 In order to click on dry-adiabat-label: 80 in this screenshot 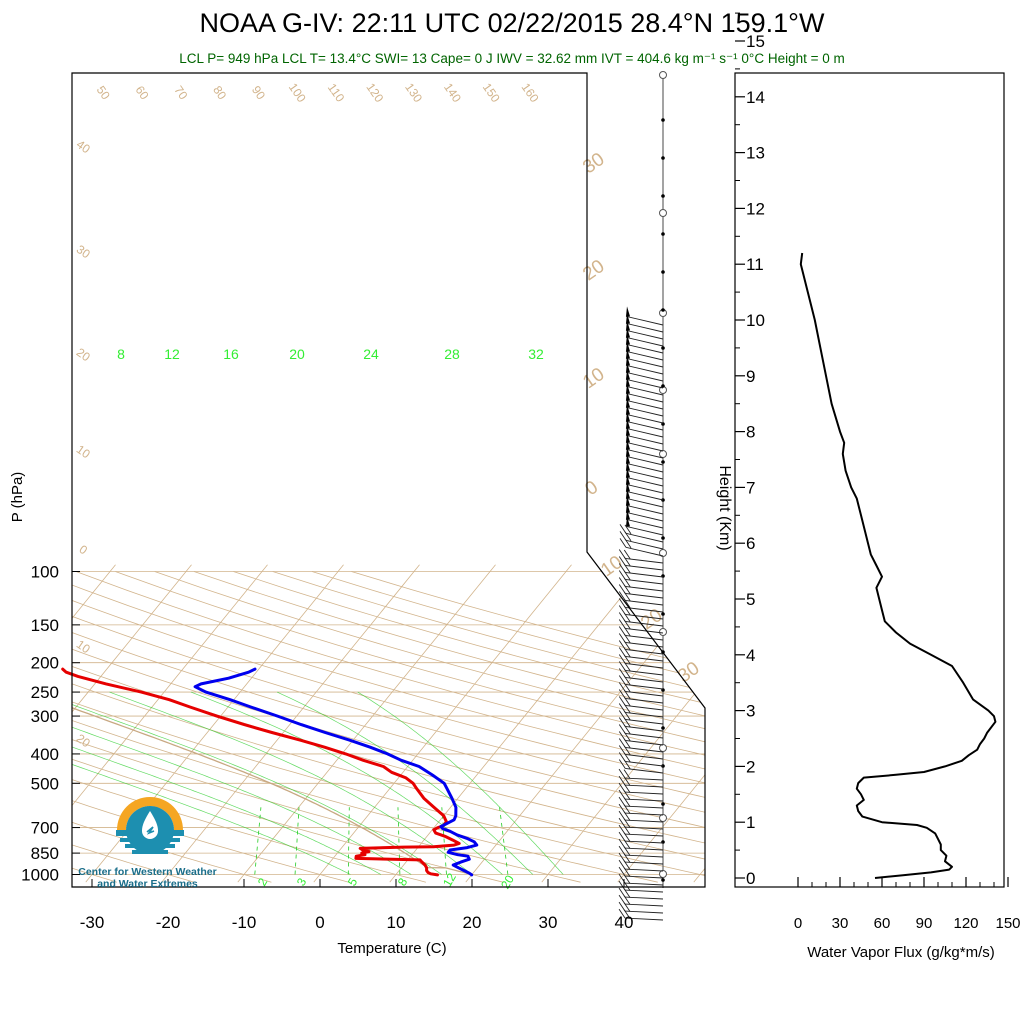, I will do `click(219, 92)`.